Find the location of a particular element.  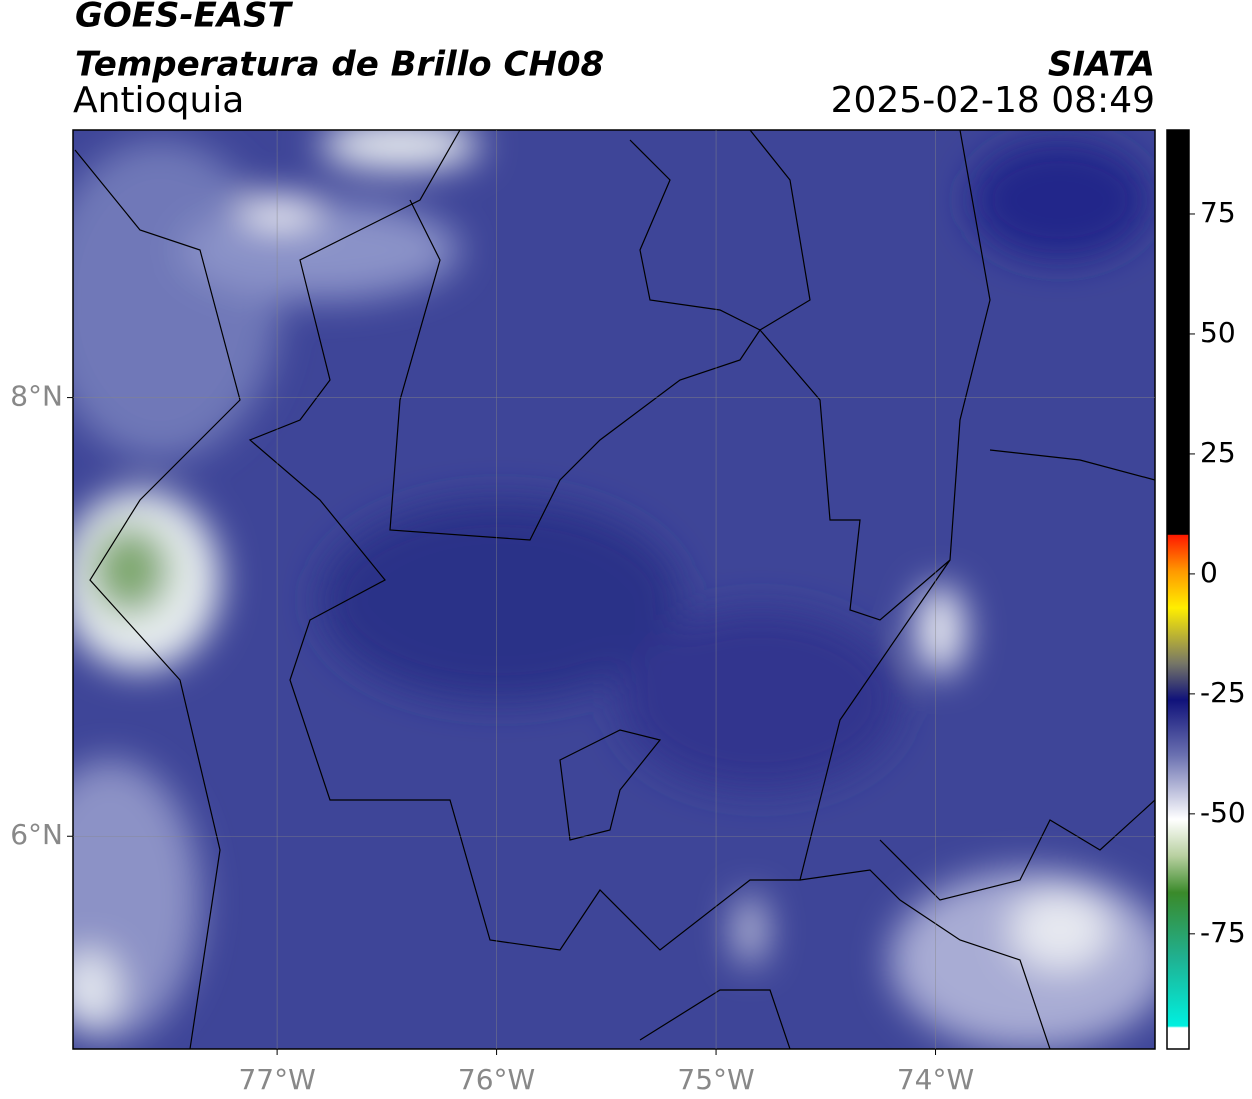

colorbar-label: 0 is located at coordinates (1209, 572).